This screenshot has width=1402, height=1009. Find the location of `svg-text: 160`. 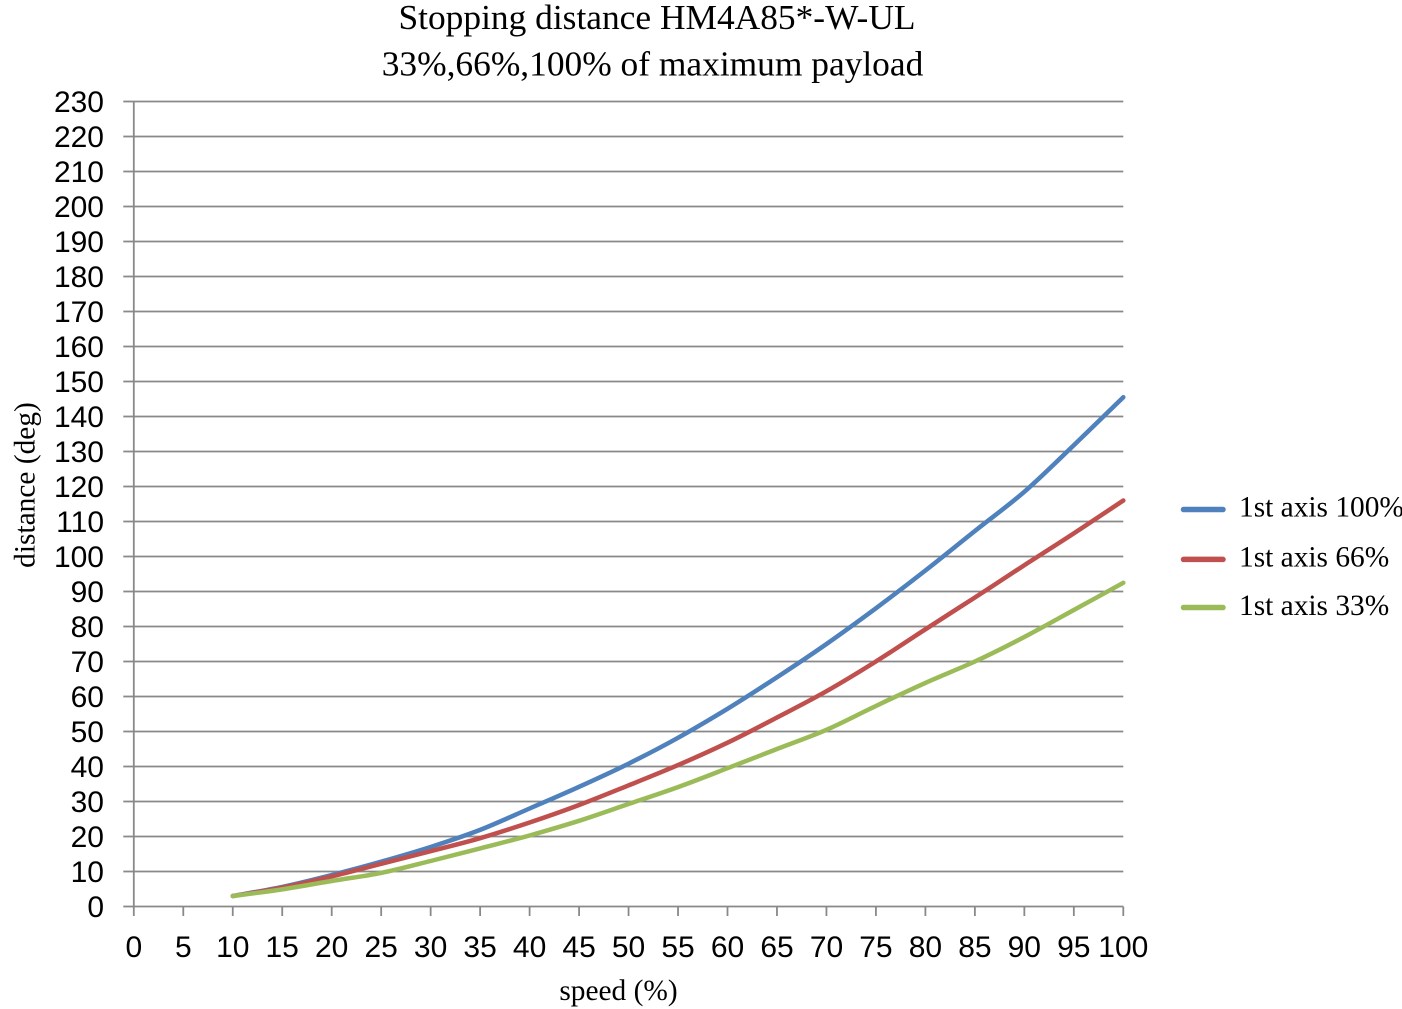

svg-text: 160 is located at coordinates (79, 347).